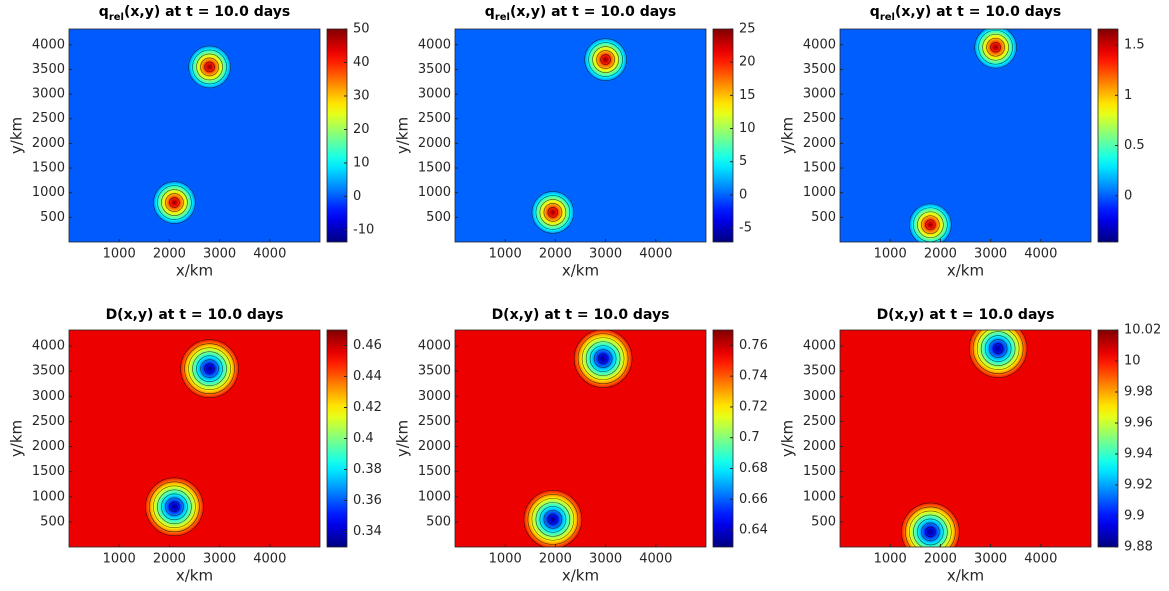 The image size is (1169, 591). I want to click on colorbar-tick-label: -5, so click(745, 228).